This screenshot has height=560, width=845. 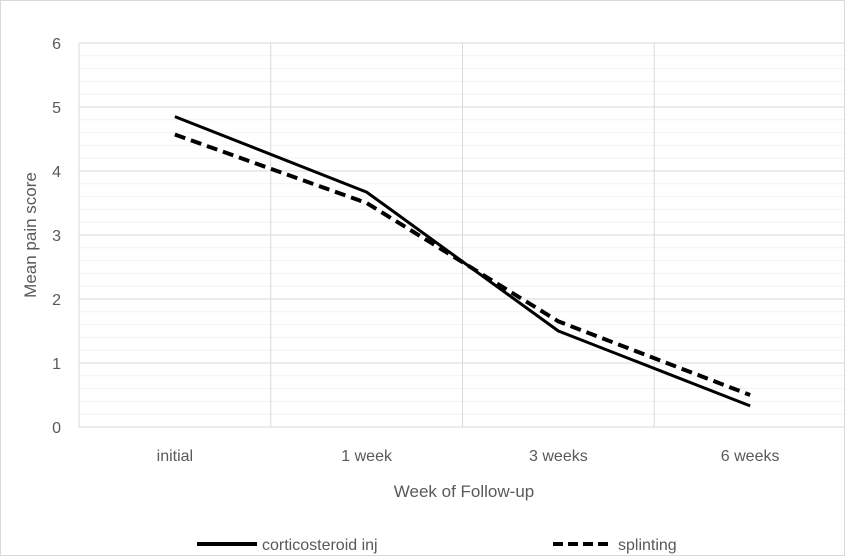 I want to click on x-tick-label: 3 weeks, so click(x=558, y=456).